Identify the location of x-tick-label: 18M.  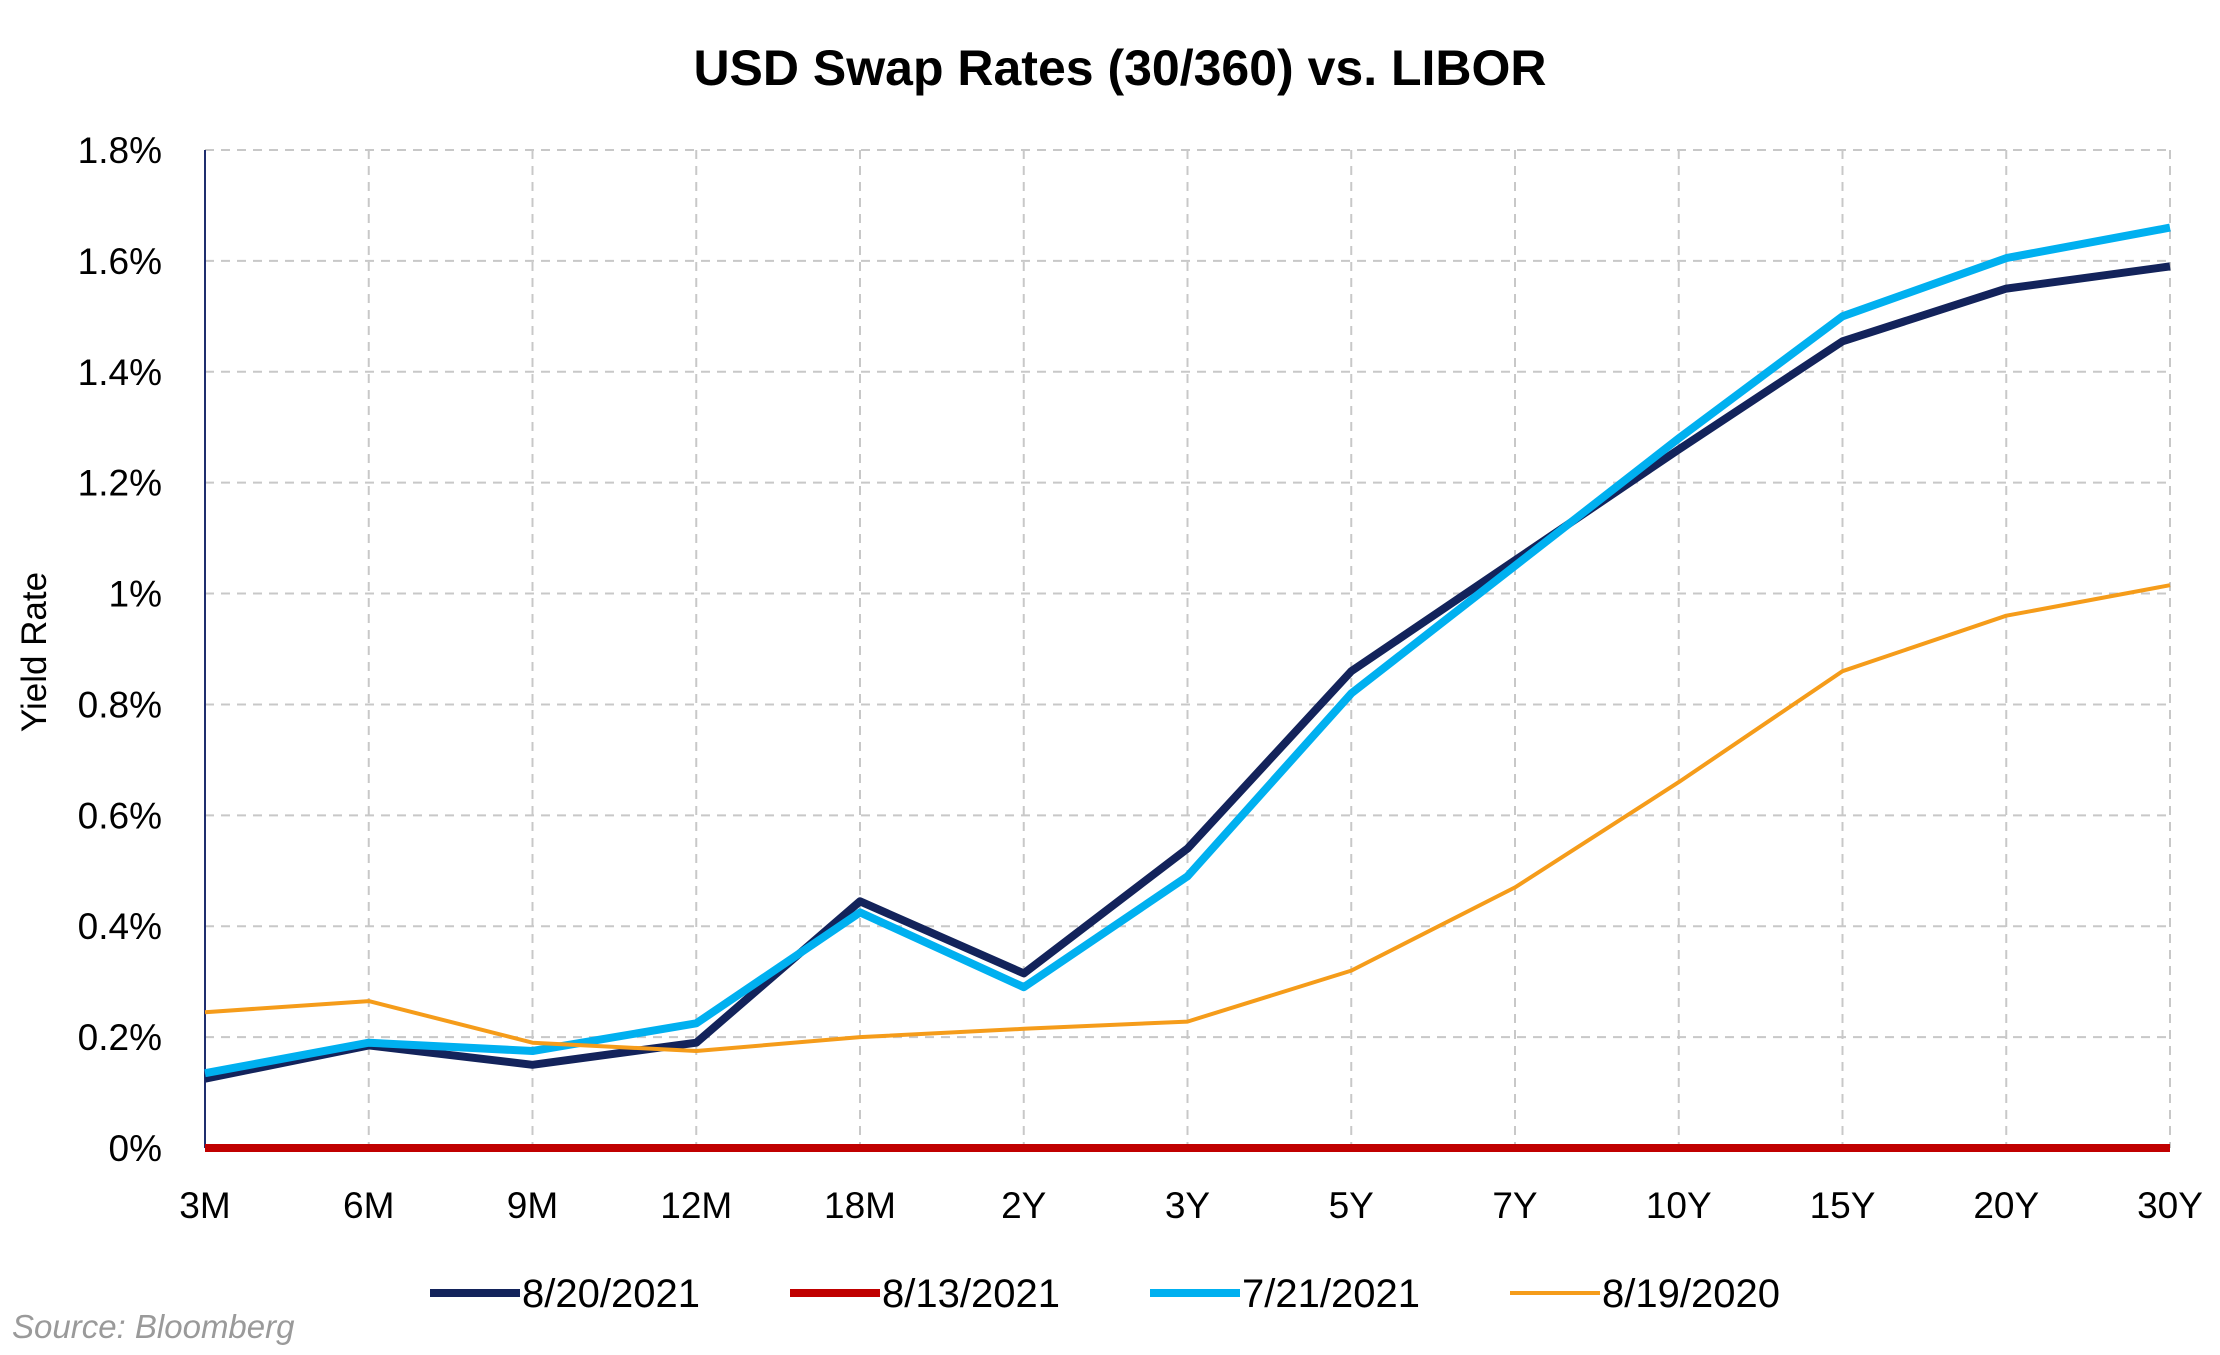
(860, 1205).